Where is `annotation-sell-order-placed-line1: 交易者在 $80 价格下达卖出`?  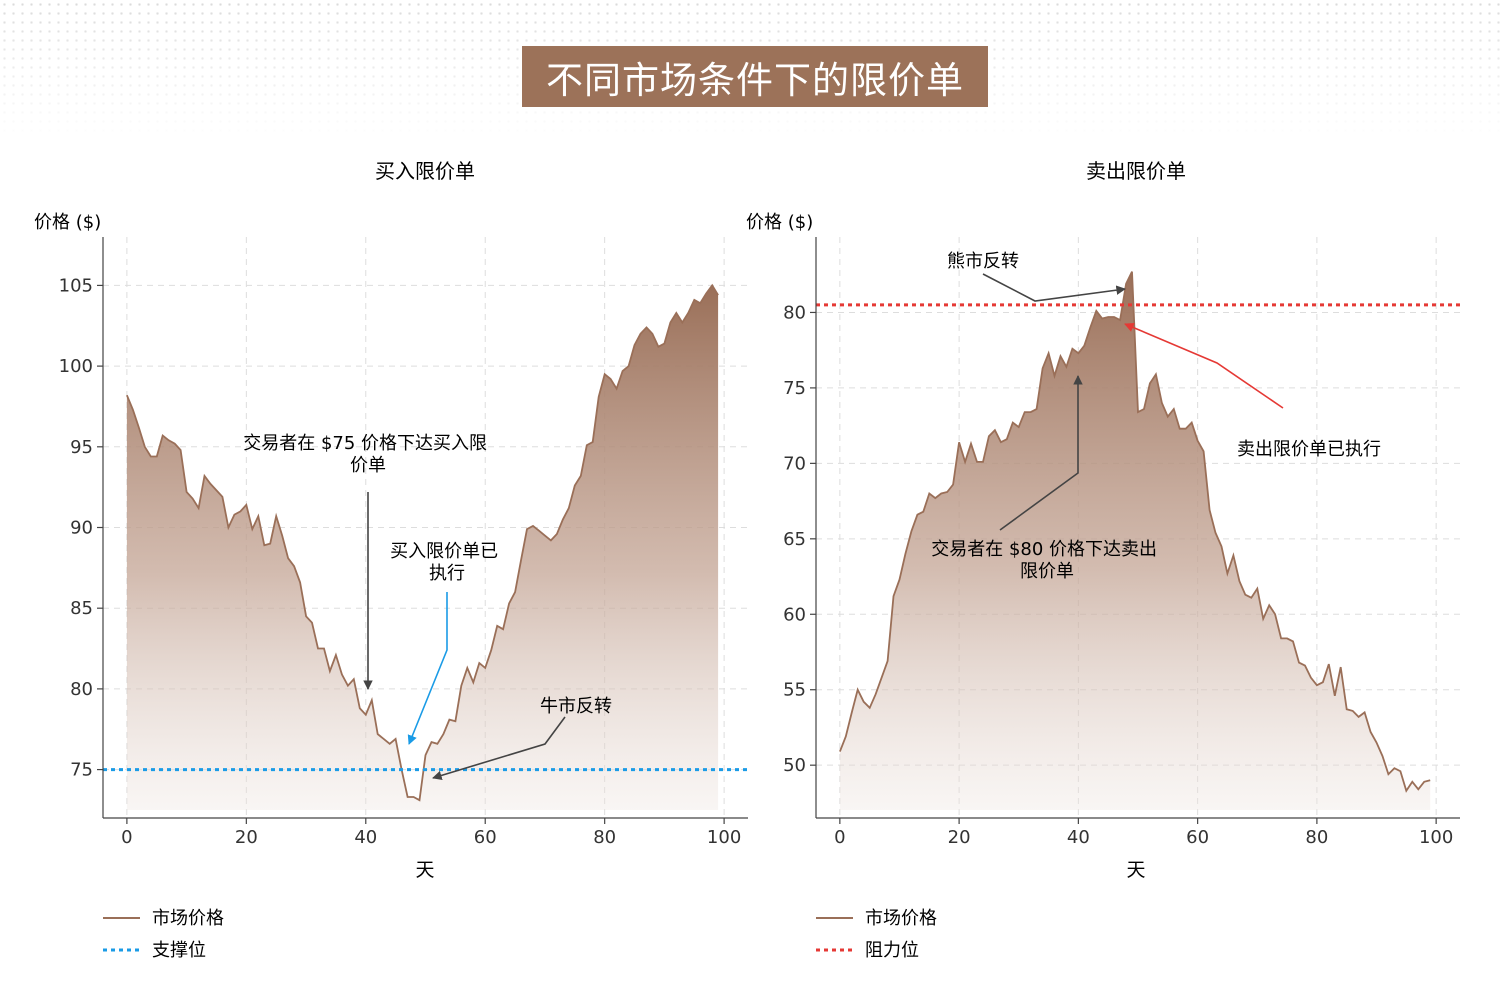
annotation-sell-order-placed-line1: 交易者在 $80 价格下达卖出 is located at coordinates (1044, 549).